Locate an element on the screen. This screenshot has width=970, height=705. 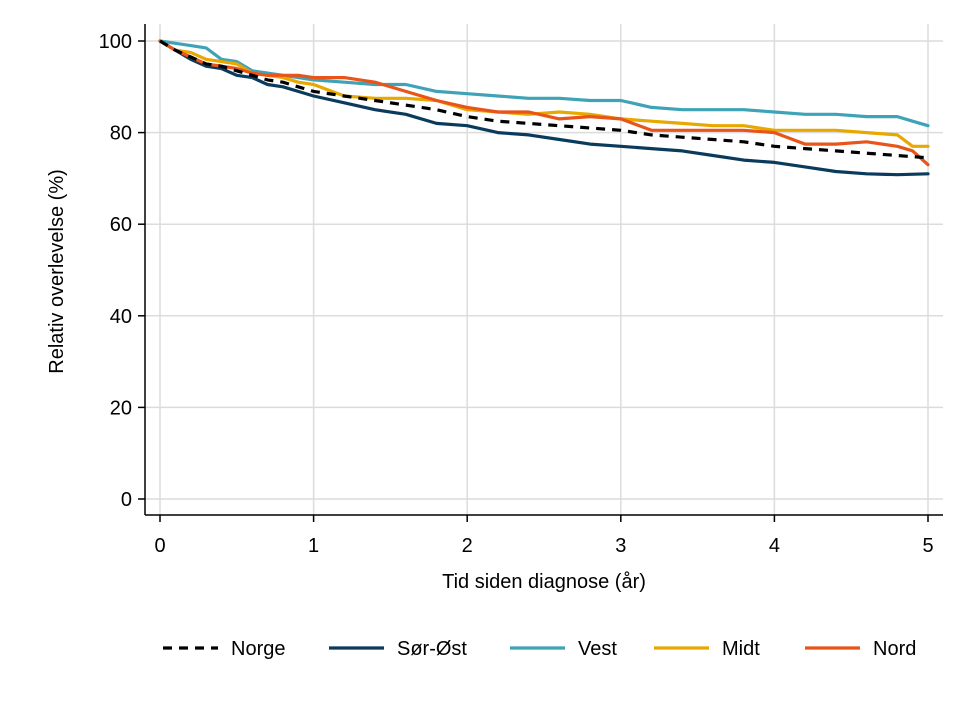
y-tick-label: 20 is located at coordinates (121, 408).